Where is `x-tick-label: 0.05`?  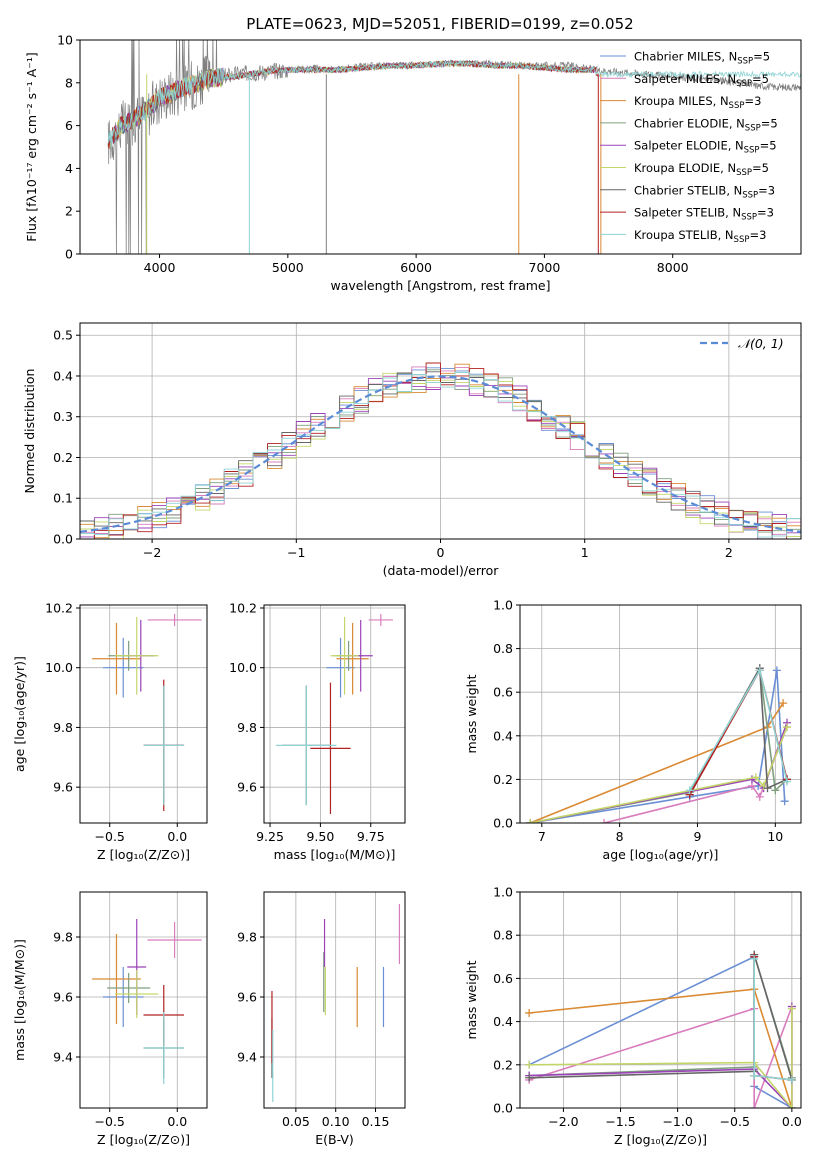 x-tick-label: 0.05 is located at coordinates (296, 1121).